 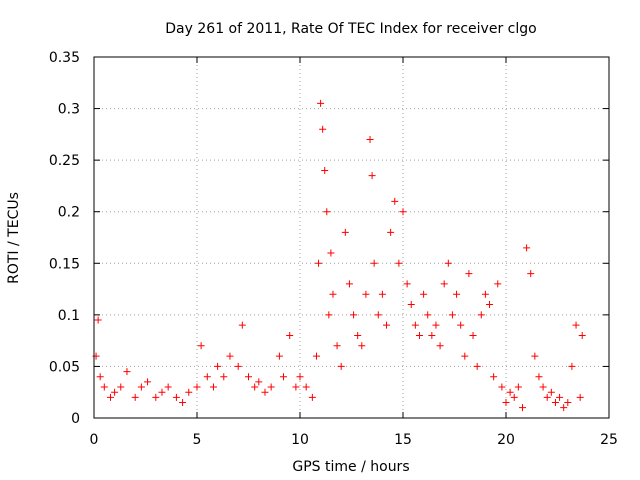 What do you see at coordinates (350, 467) in the screenshot?
I see `x-axis-label: GPS time / hours` at bounding box center [350, 467].